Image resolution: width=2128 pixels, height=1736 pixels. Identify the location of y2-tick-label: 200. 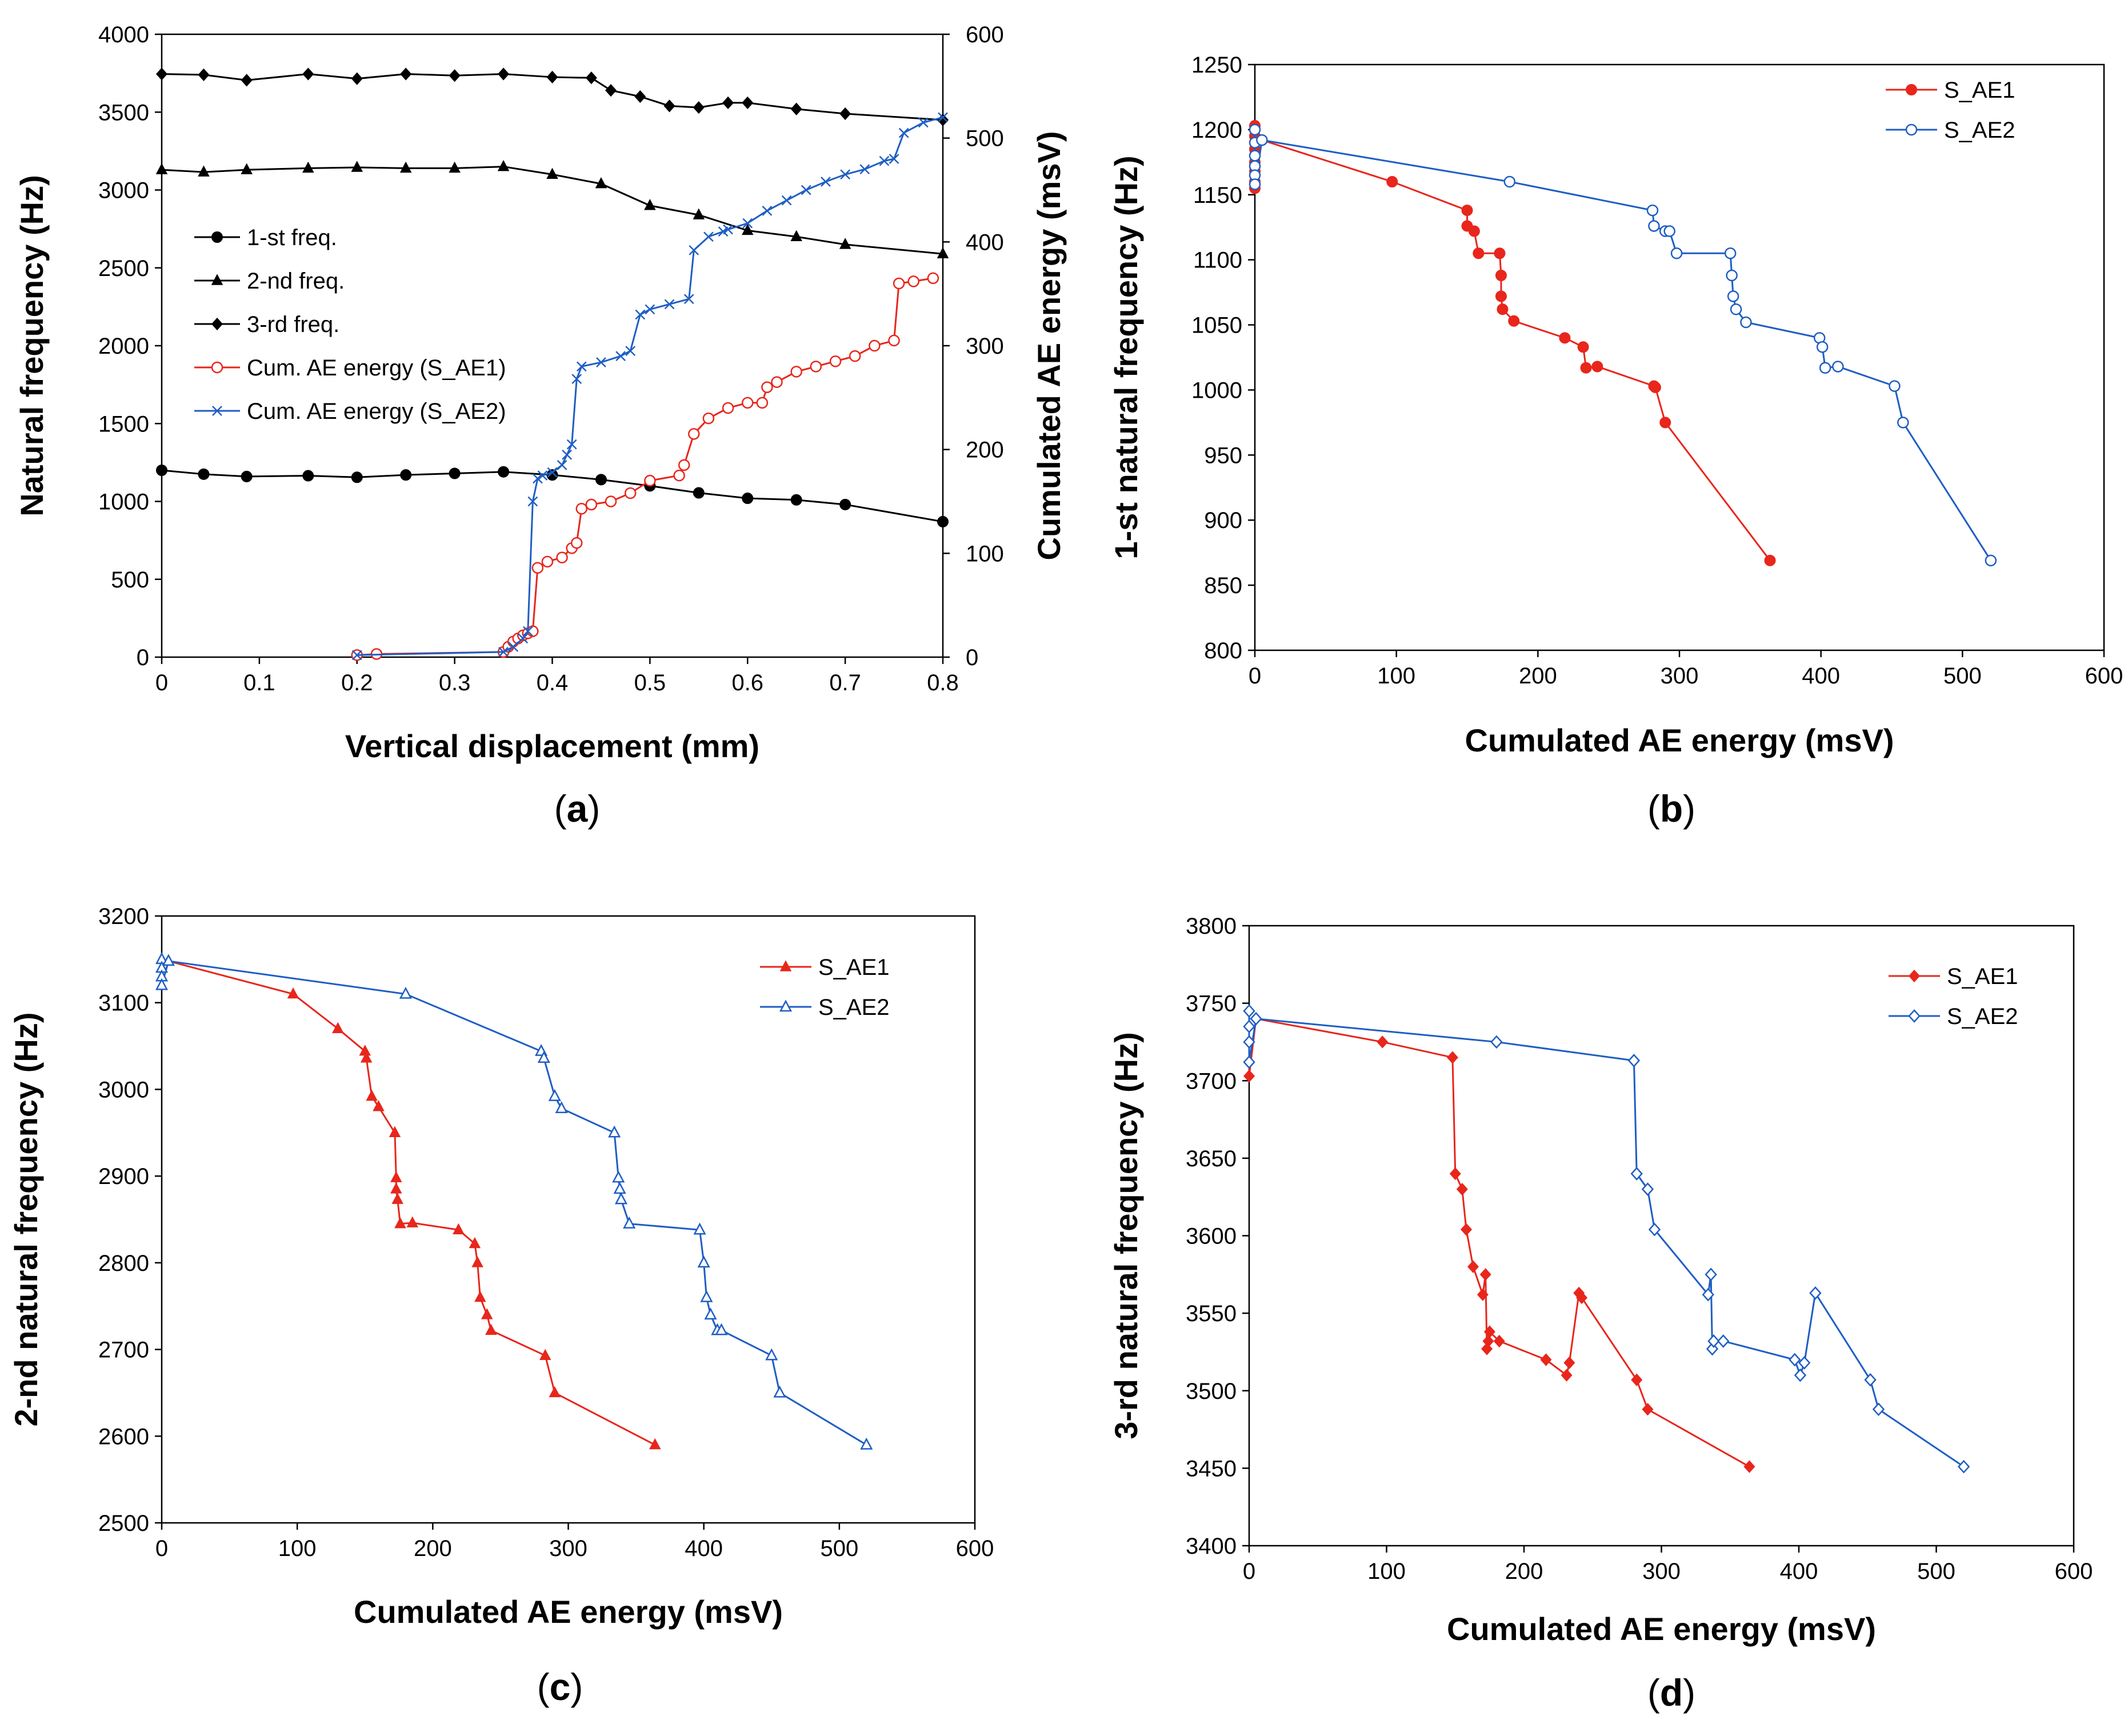
(985, 450).